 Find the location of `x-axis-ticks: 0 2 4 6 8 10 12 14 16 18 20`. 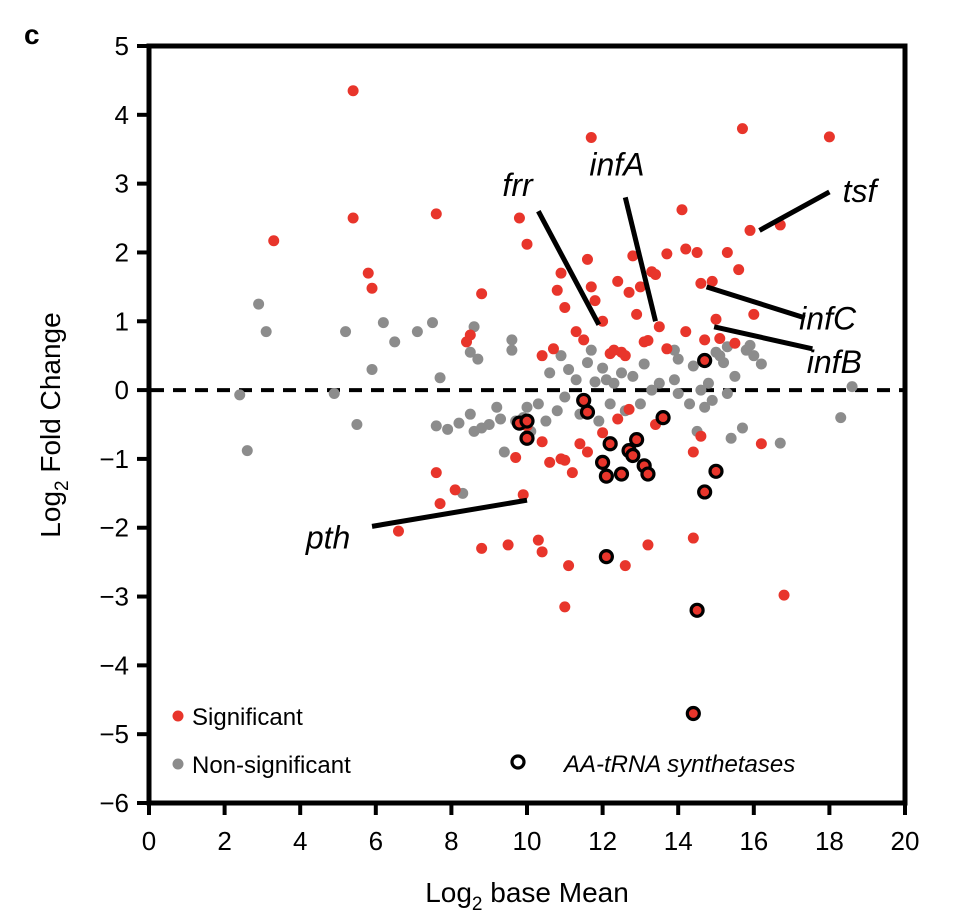

x-axis-ticks: 0 2 4 6 8 10 12 14 16 18 20 is located at coordinates (531, 829).